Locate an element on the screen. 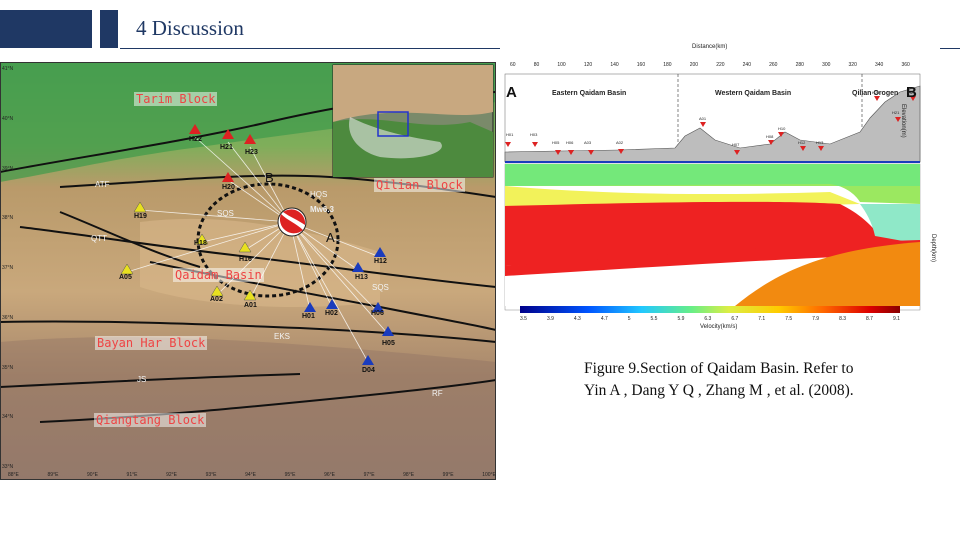 Image resolution: width=960 pixels, height=540 pixels. station-label: D04 is located at coordinates (368, 370).